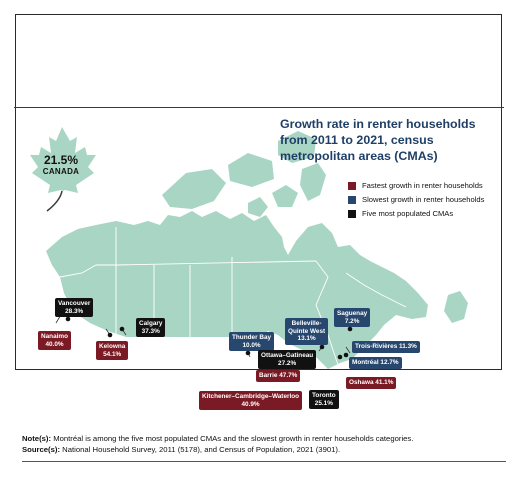  What do you see at coordinates (287, 359) in the screenshot?
I see `cma-label-ottawa-gatineau: Ottawa–Gatineau 27.2%` at bounding box center [287, 359].